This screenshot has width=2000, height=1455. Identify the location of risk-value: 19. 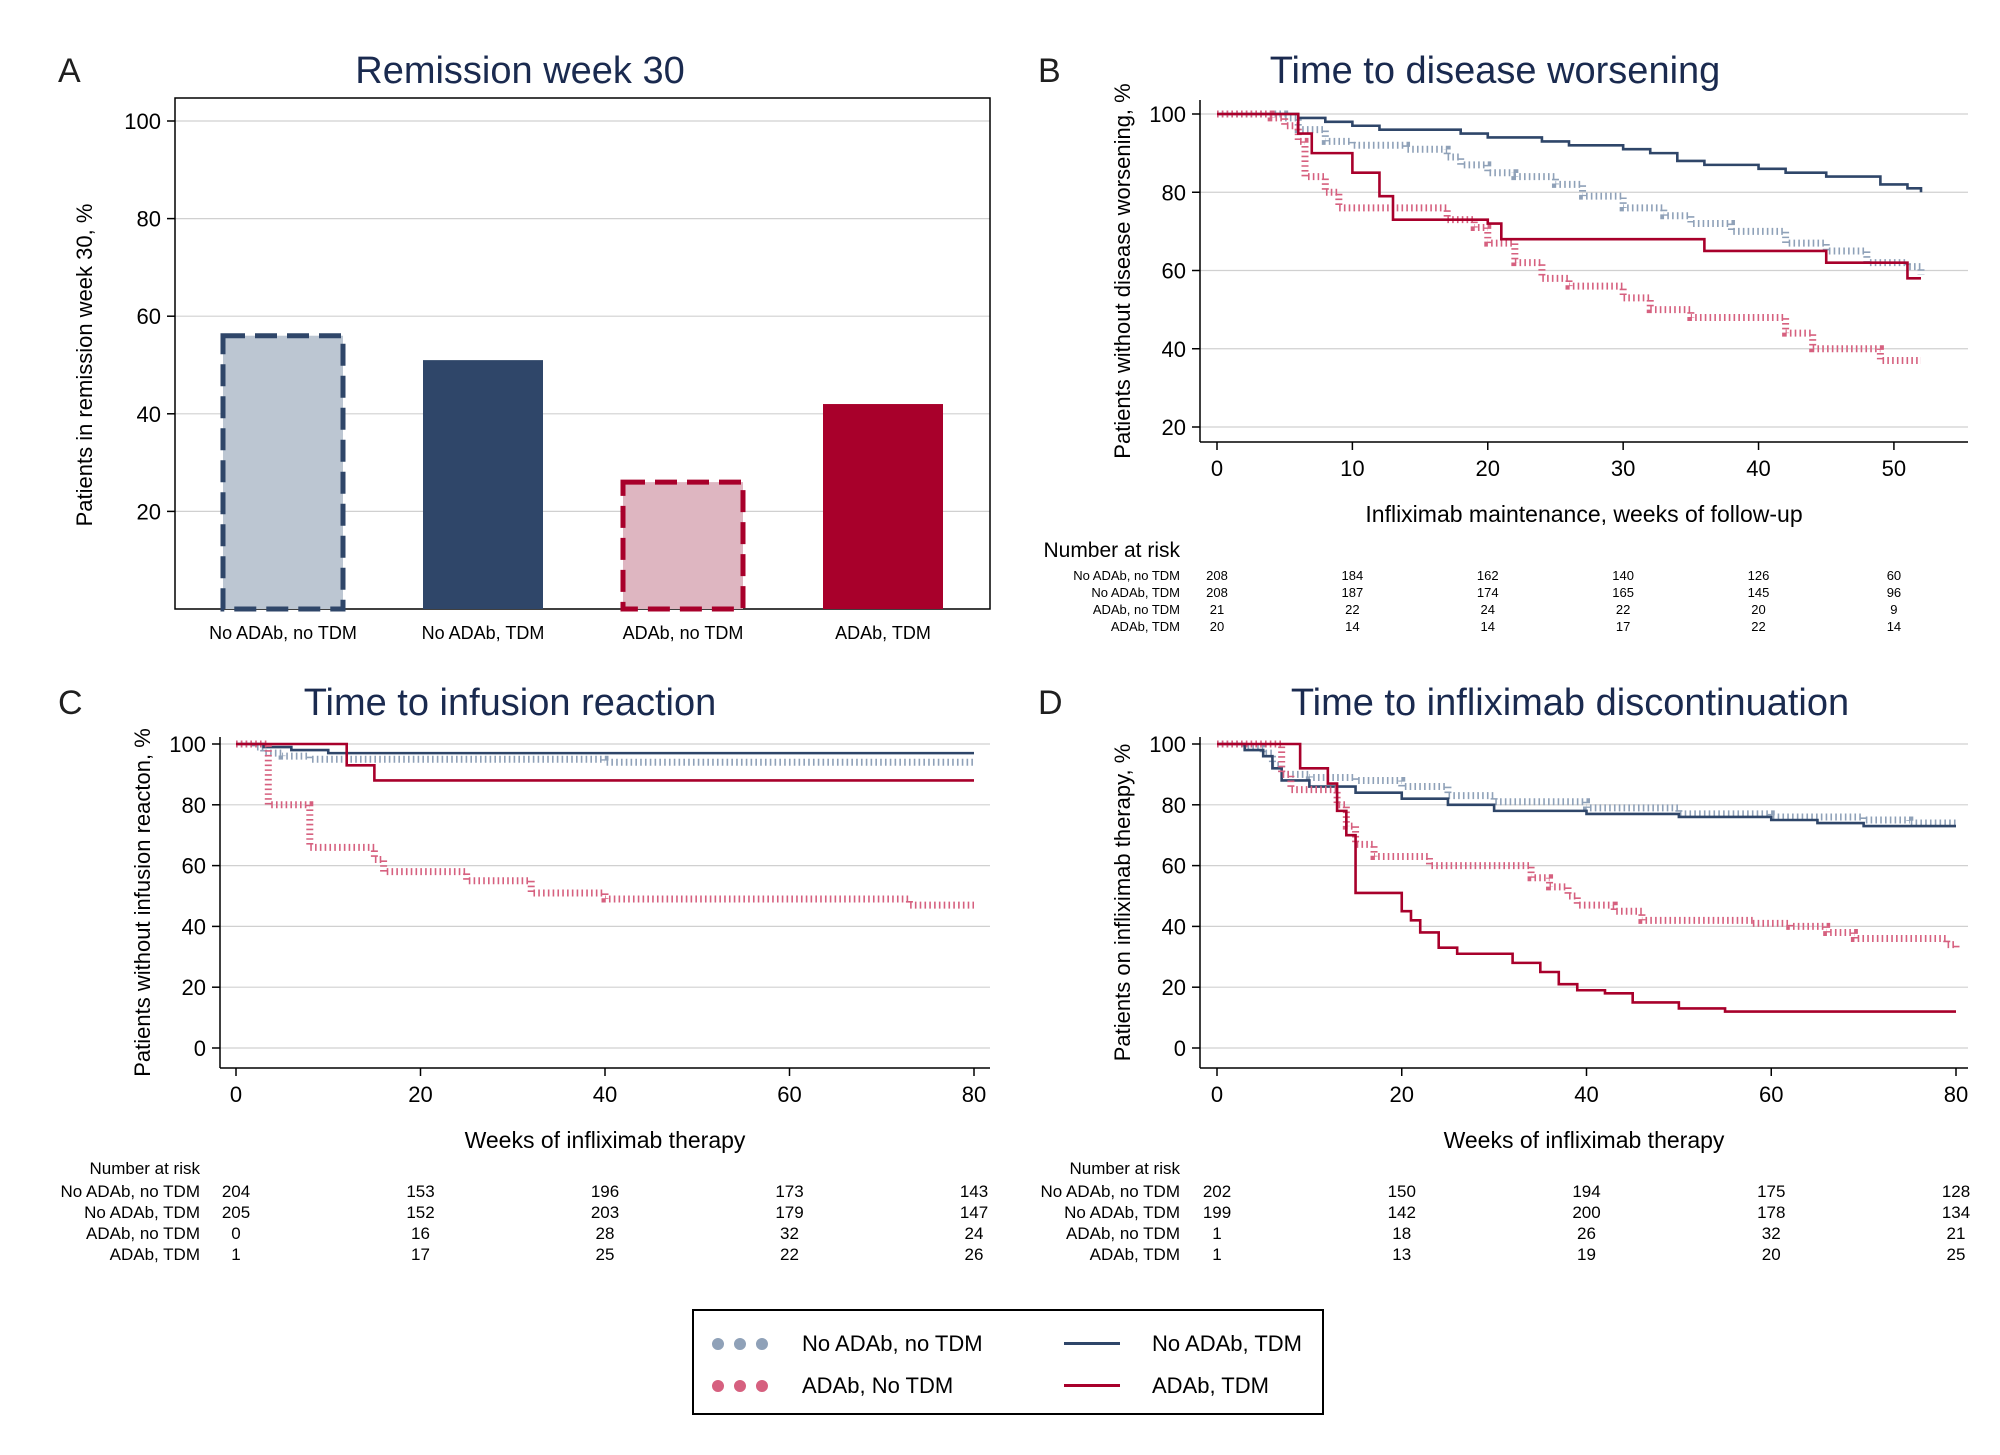
(1586, 1254).